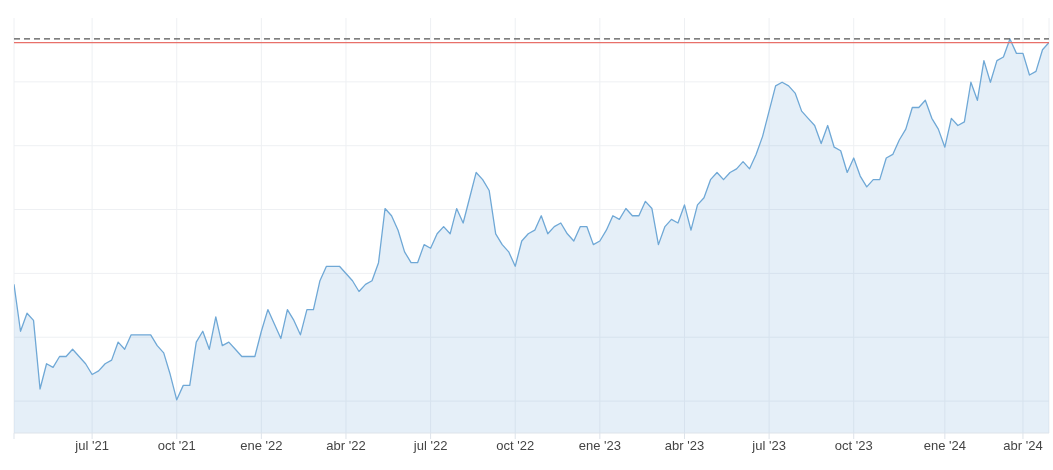 Image resolution: width=1053 pixels, height=470 pixels. Describe the element at coordinates (853, 446) in the screenshot. I see `x-tick-label: oct '23` at that location.